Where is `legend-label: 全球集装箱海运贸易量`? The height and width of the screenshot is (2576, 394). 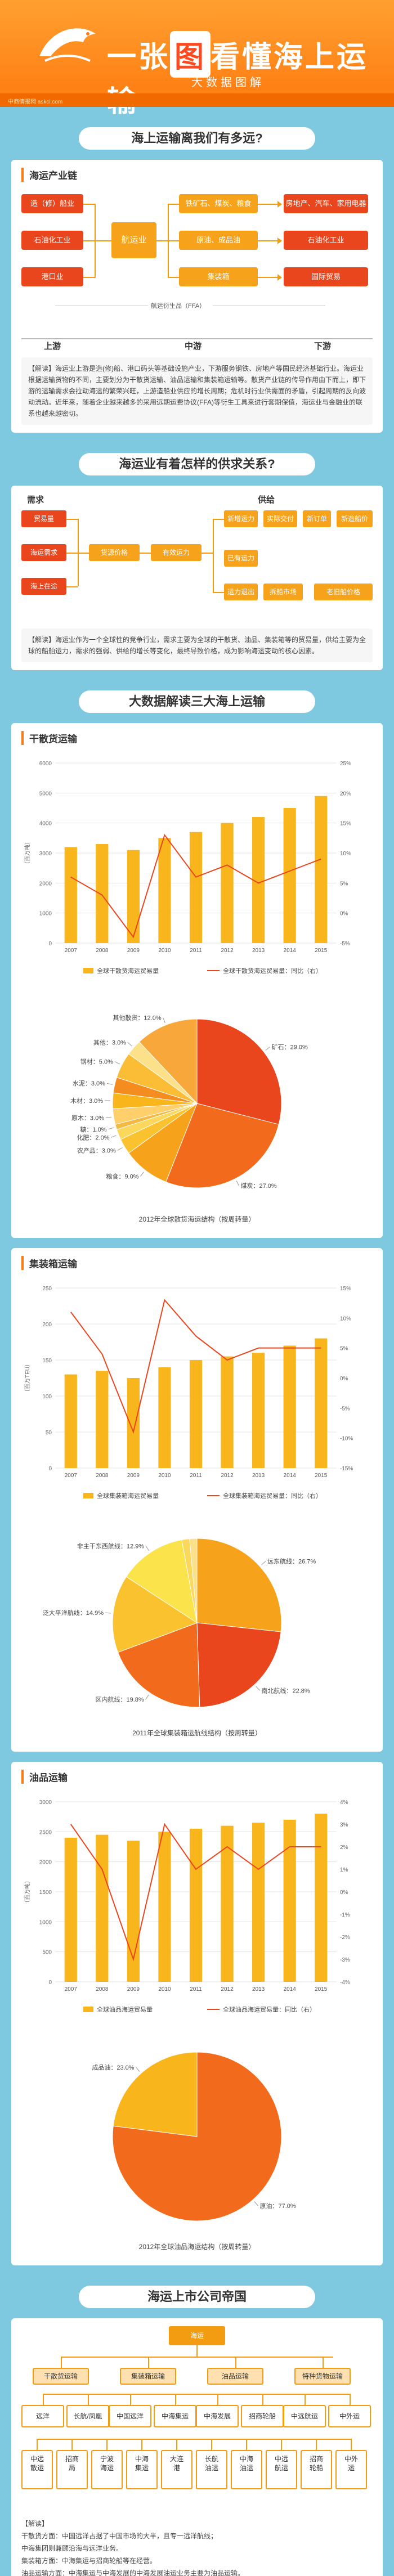 legend-label: 全球集装箱海运贸易量 is located at coordinates (128, 1496).